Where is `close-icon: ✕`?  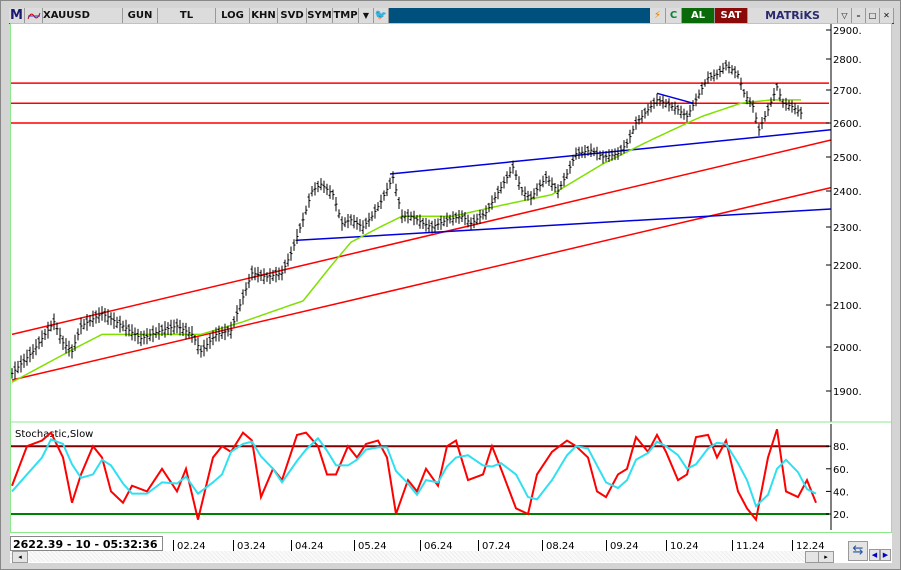 close-icon: ✕ is located at coordinates (887, 15).